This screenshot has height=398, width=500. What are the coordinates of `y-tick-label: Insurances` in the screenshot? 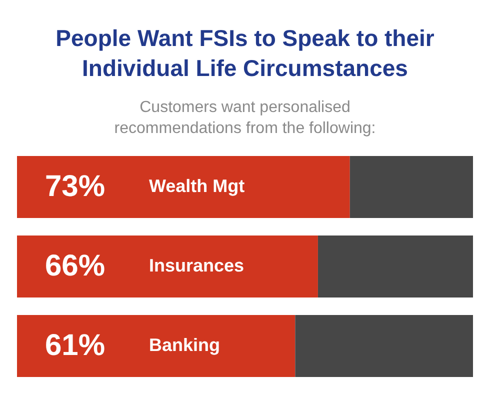 It's located at (196, 266).